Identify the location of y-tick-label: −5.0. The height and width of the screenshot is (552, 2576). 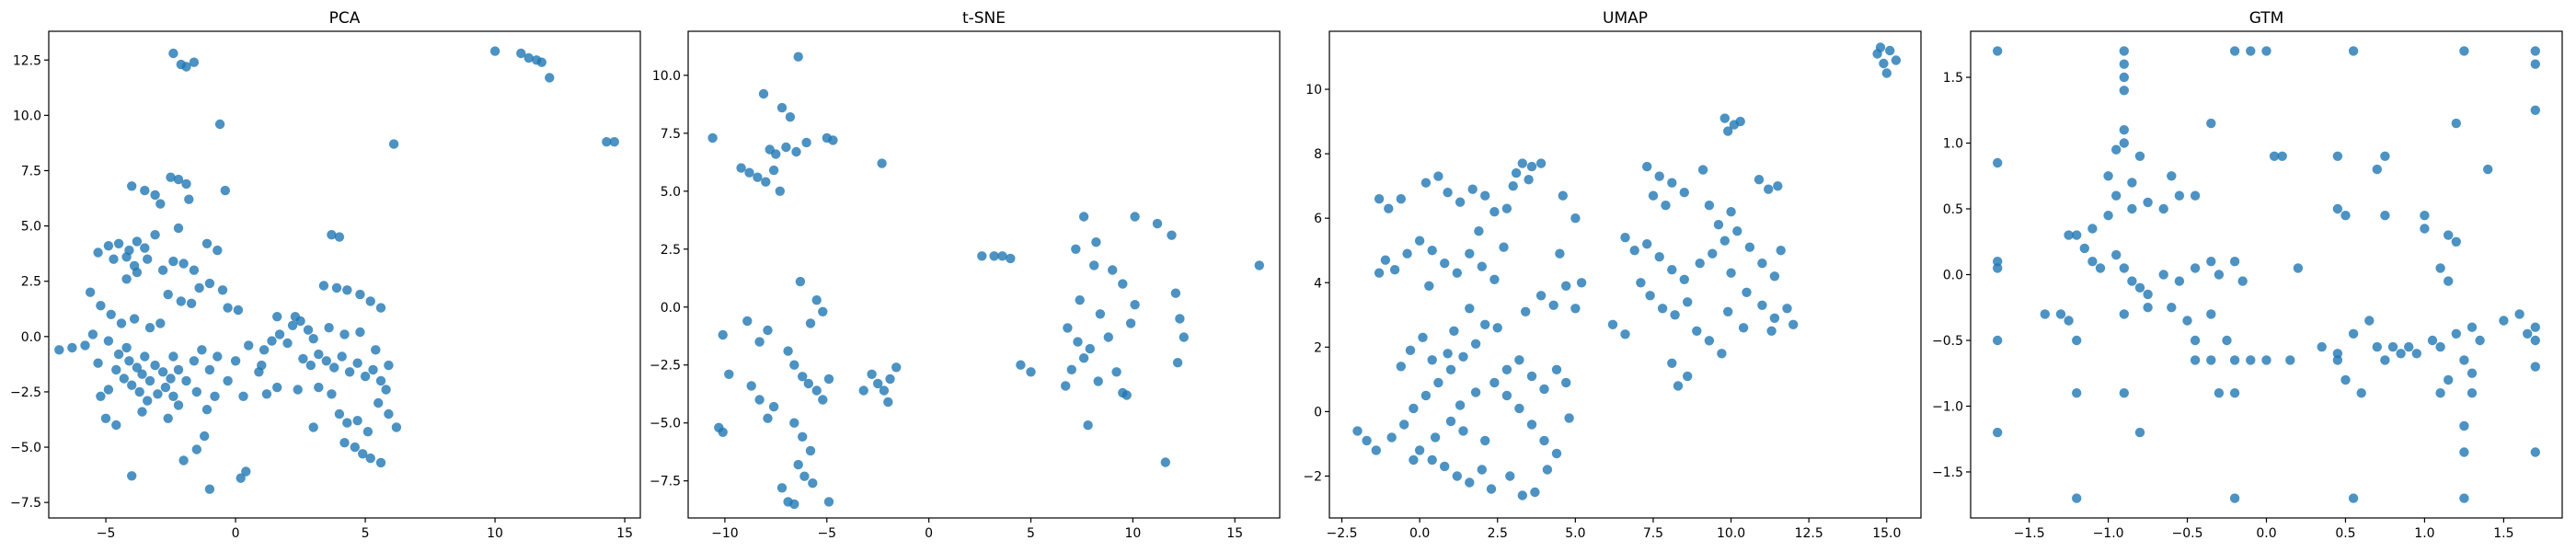
(665, 424).